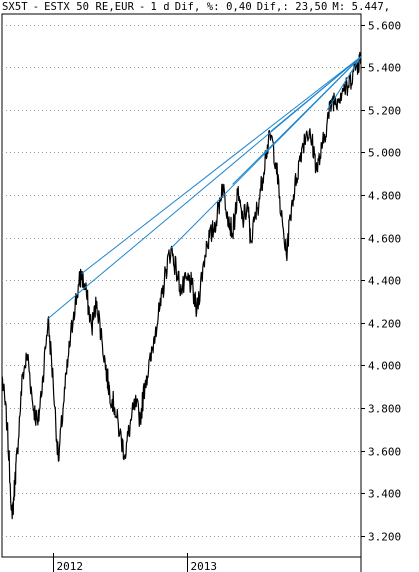 The width and height of the screenshot is (419, 572). I want to click on diff-value: Dif,: 23,50, so click(292, 7).